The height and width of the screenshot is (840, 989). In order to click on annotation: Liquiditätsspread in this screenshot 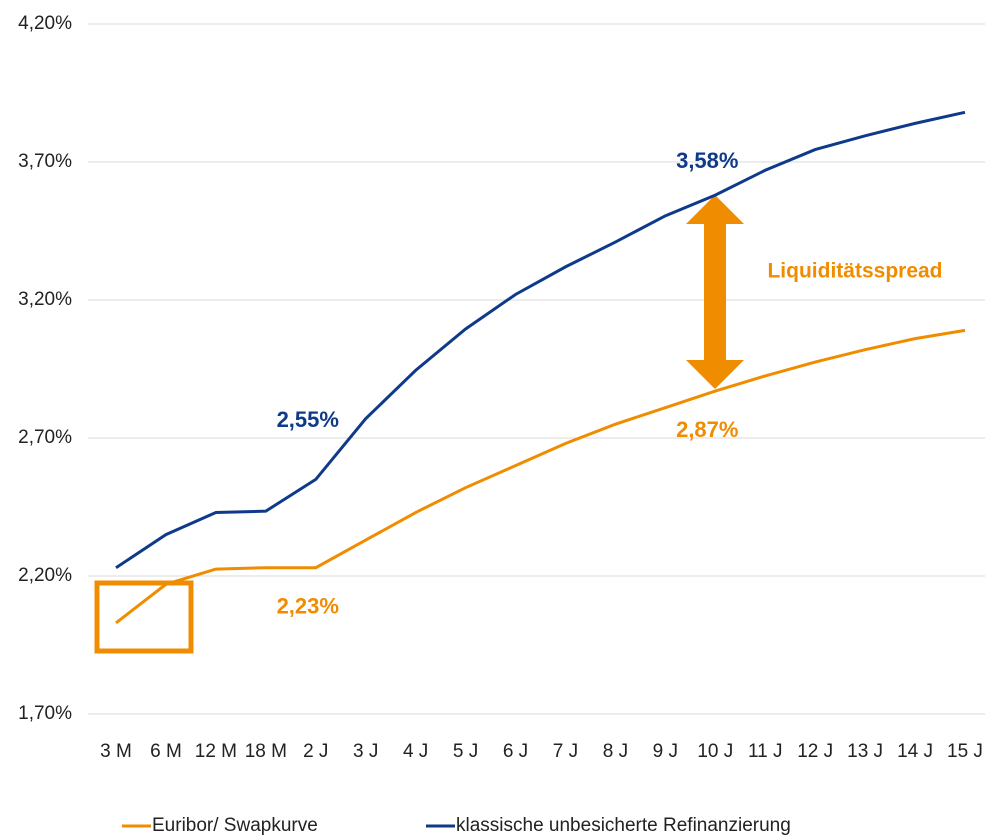, I will do `click(854, 271)`.